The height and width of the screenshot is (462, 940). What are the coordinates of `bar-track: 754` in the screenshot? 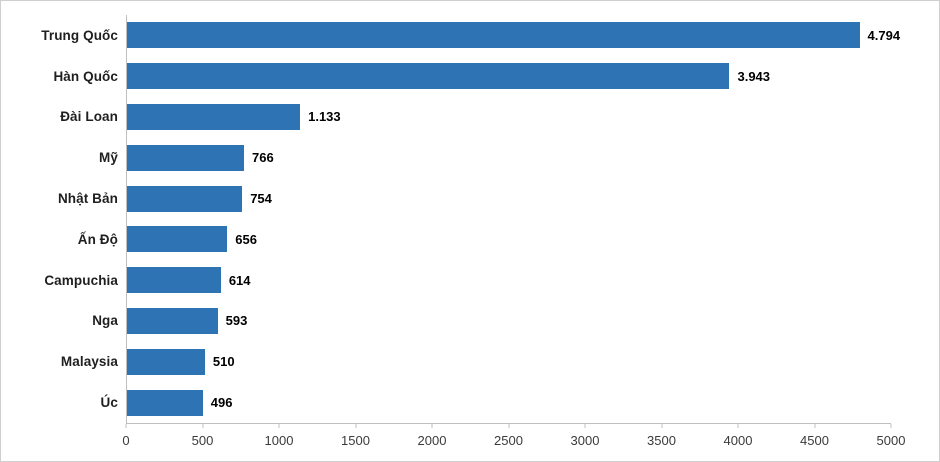 It's located at (509, 198).